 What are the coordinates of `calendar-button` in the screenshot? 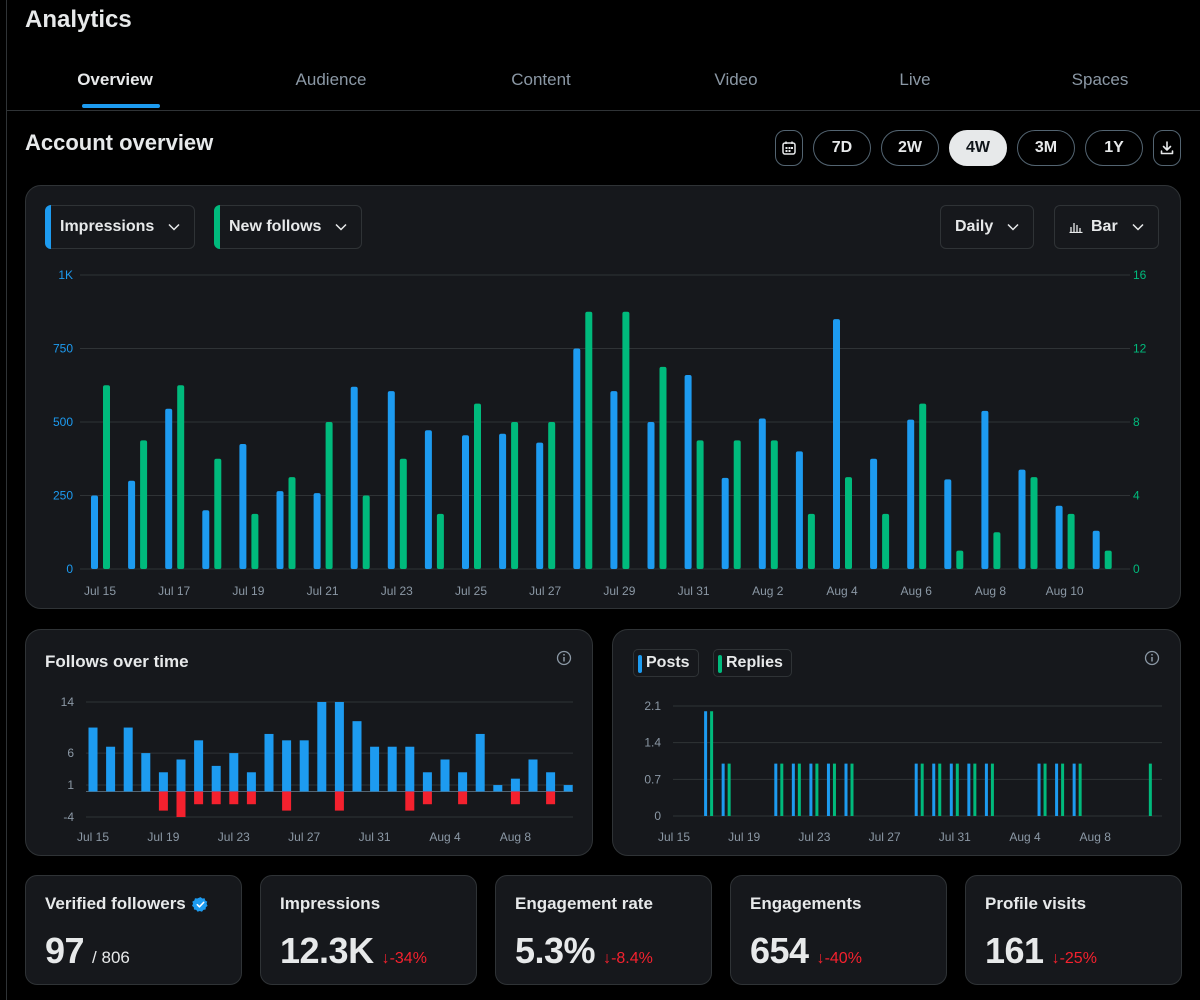 It's located at (789, 148).